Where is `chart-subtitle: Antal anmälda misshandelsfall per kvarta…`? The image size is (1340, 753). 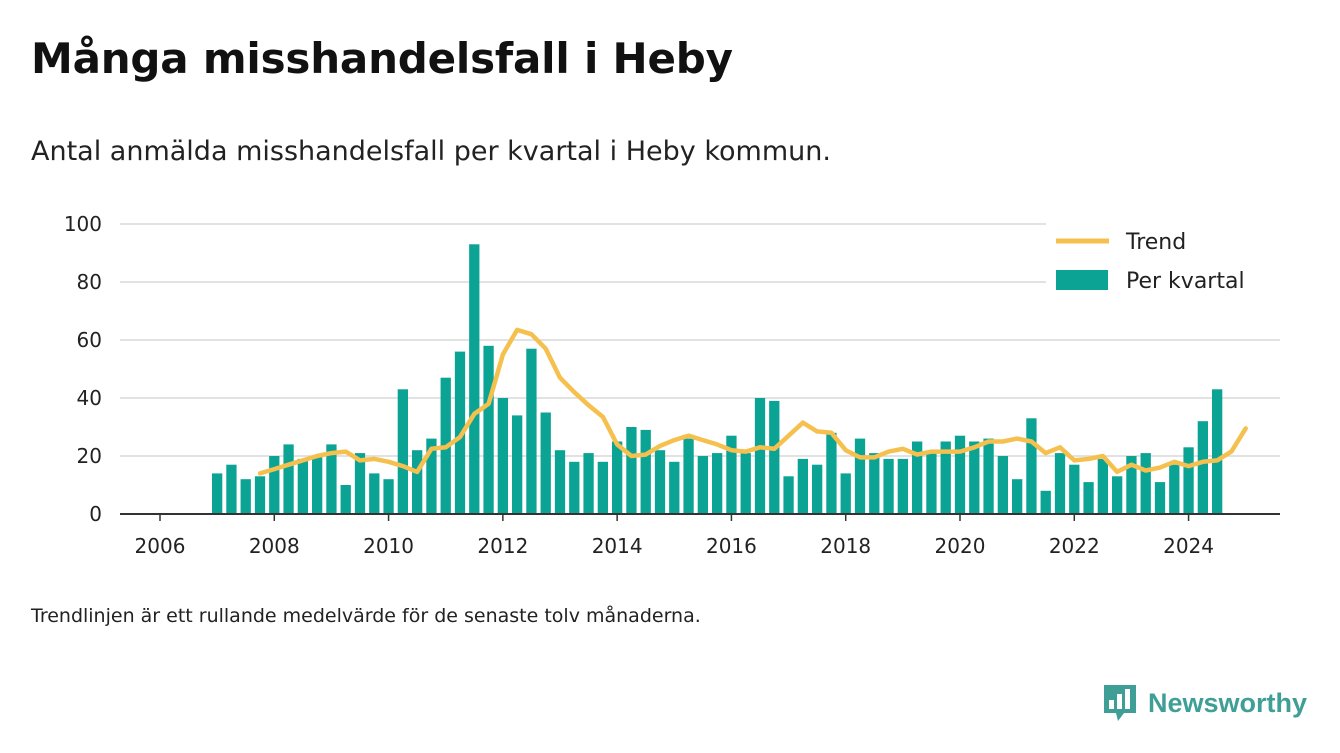
chart-subtitle: Antal anmälda misshandelsfall per kvarta… is located at coordinates (431, 151).